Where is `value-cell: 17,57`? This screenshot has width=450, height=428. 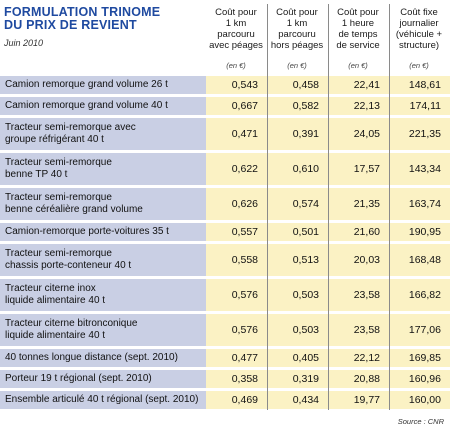
value-cell: 17,57 is located at coordinates (366, 169).